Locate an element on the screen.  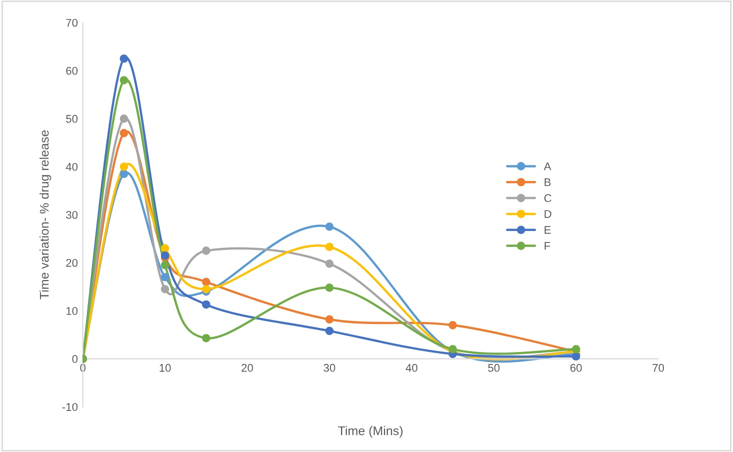
legend-label: C is located at coordinates (548, 198).